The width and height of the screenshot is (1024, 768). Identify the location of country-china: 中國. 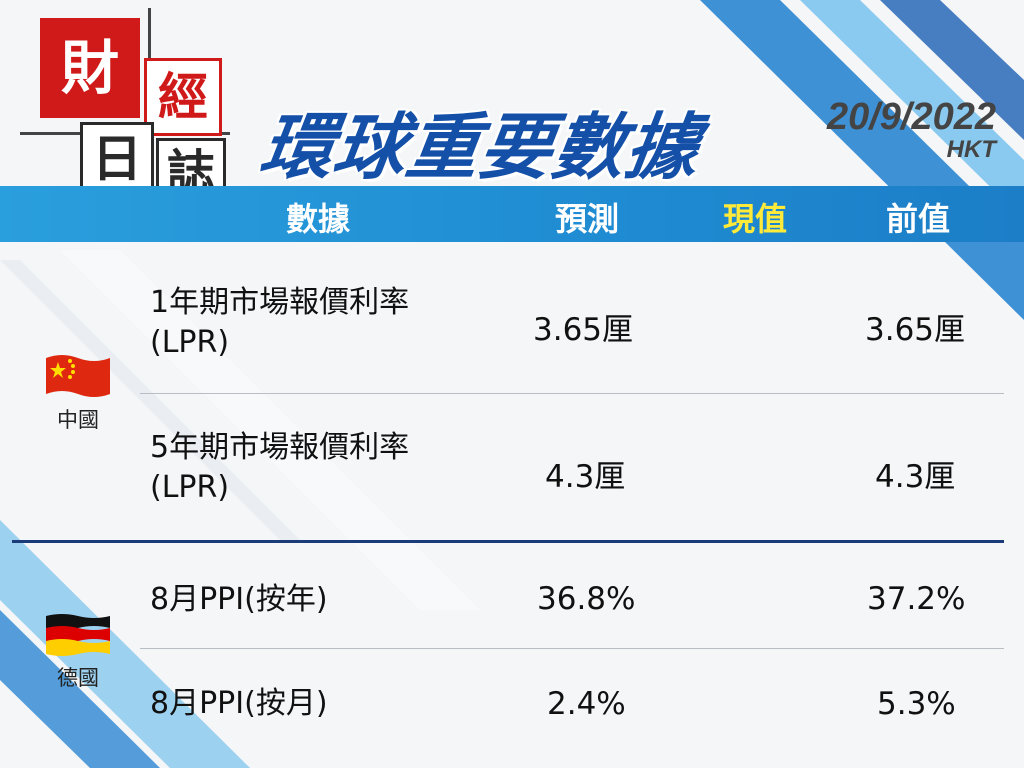
(78, 393).